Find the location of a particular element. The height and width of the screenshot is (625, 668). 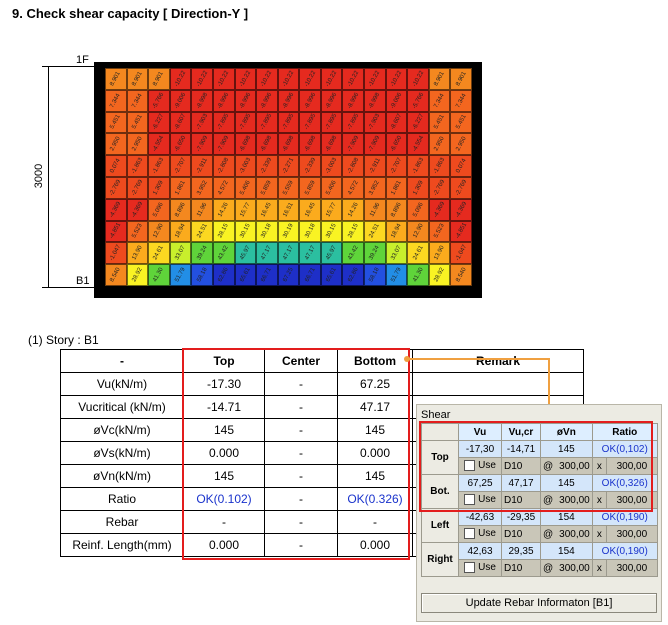

contour-cell: 43.42 is located at coordinates (223, 253).